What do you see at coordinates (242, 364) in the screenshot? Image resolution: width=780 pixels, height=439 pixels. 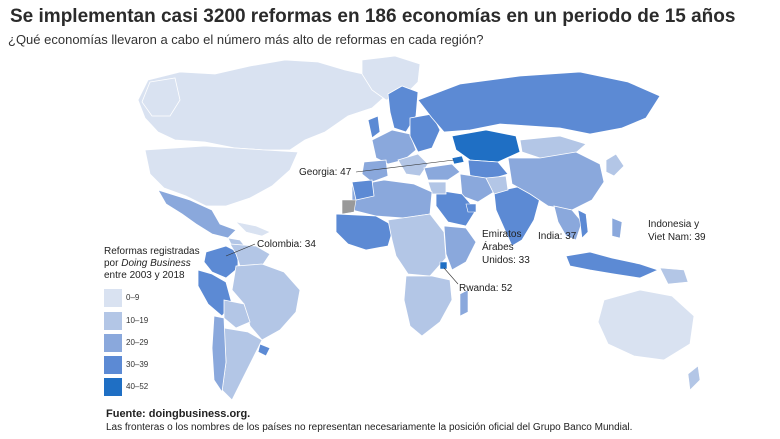 I see `region-argentina` at bounding box center [242, 364].